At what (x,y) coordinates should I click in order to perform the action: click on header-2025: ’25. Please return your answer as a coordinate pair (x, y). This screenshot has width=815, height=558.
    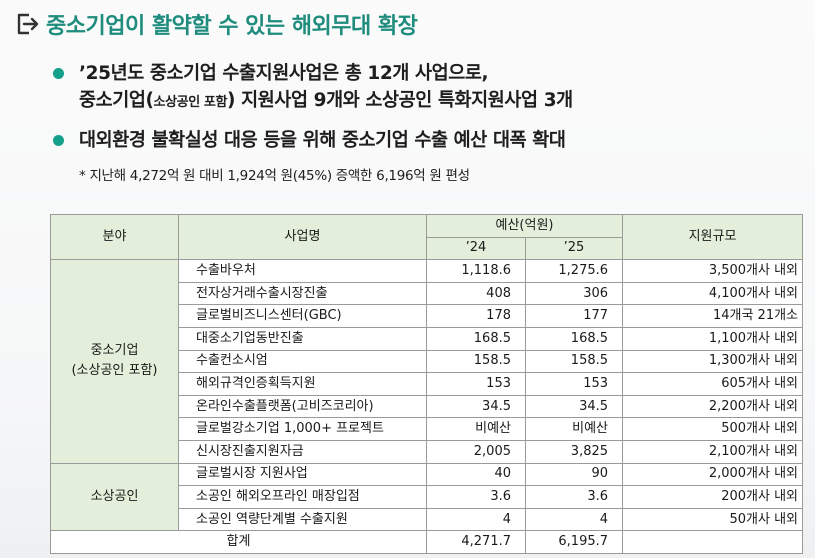
    Looking at the image, I should click on (574, 248).